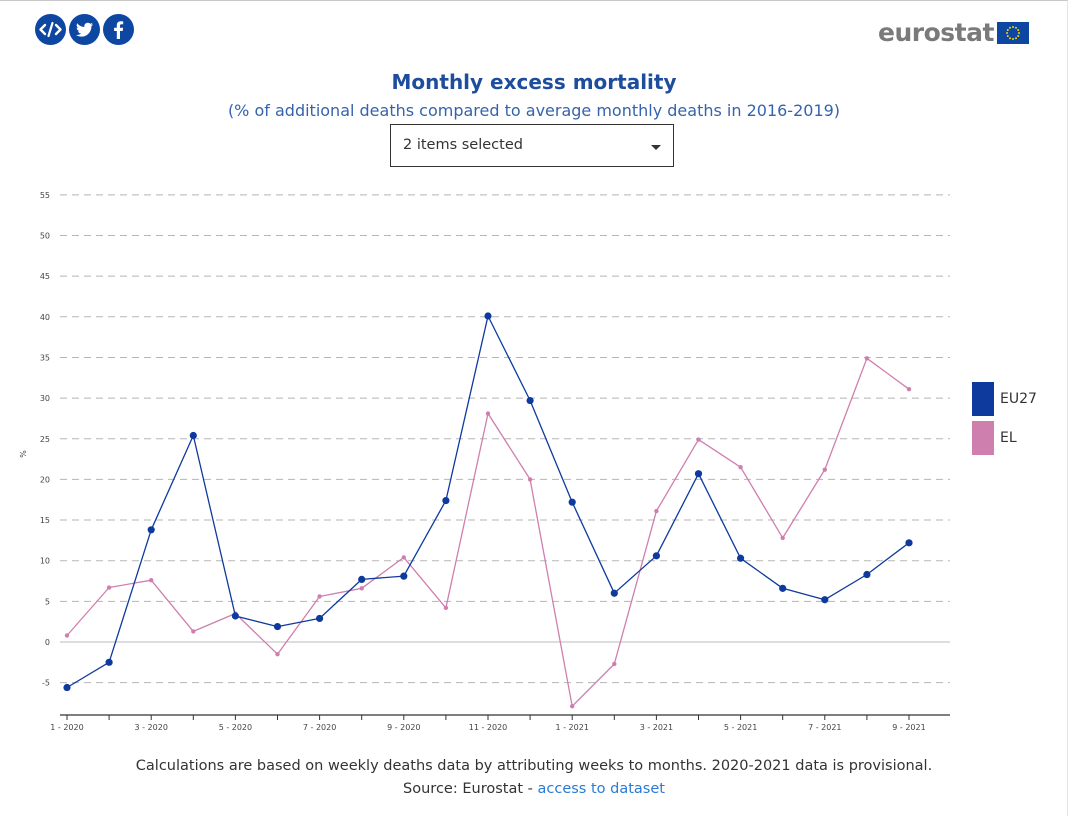 This screenshot has height=816, width=1080. What do you see at coordinates (45, 195) in the screenshot?
I see `y-tick-label: 55` at bounding box center [45, 195].